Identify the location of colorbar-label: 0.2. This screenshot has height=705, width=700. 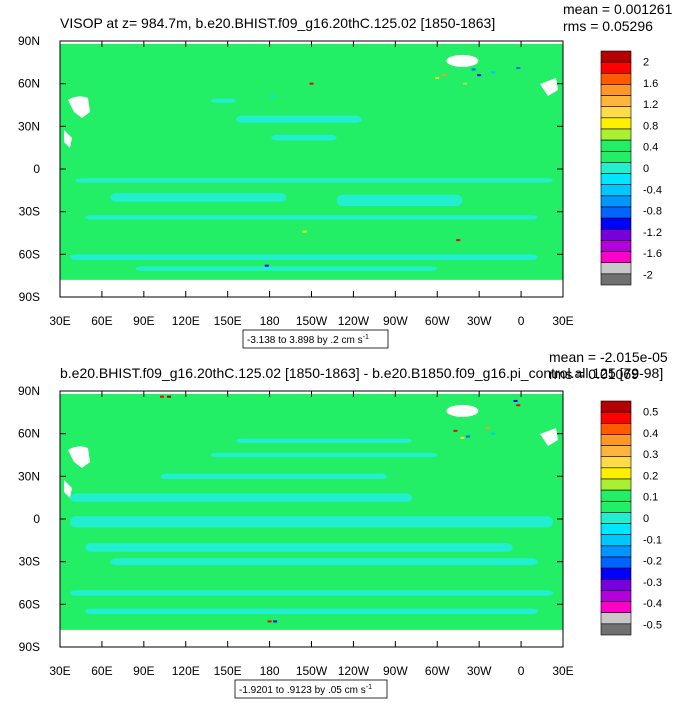
(650, 476).